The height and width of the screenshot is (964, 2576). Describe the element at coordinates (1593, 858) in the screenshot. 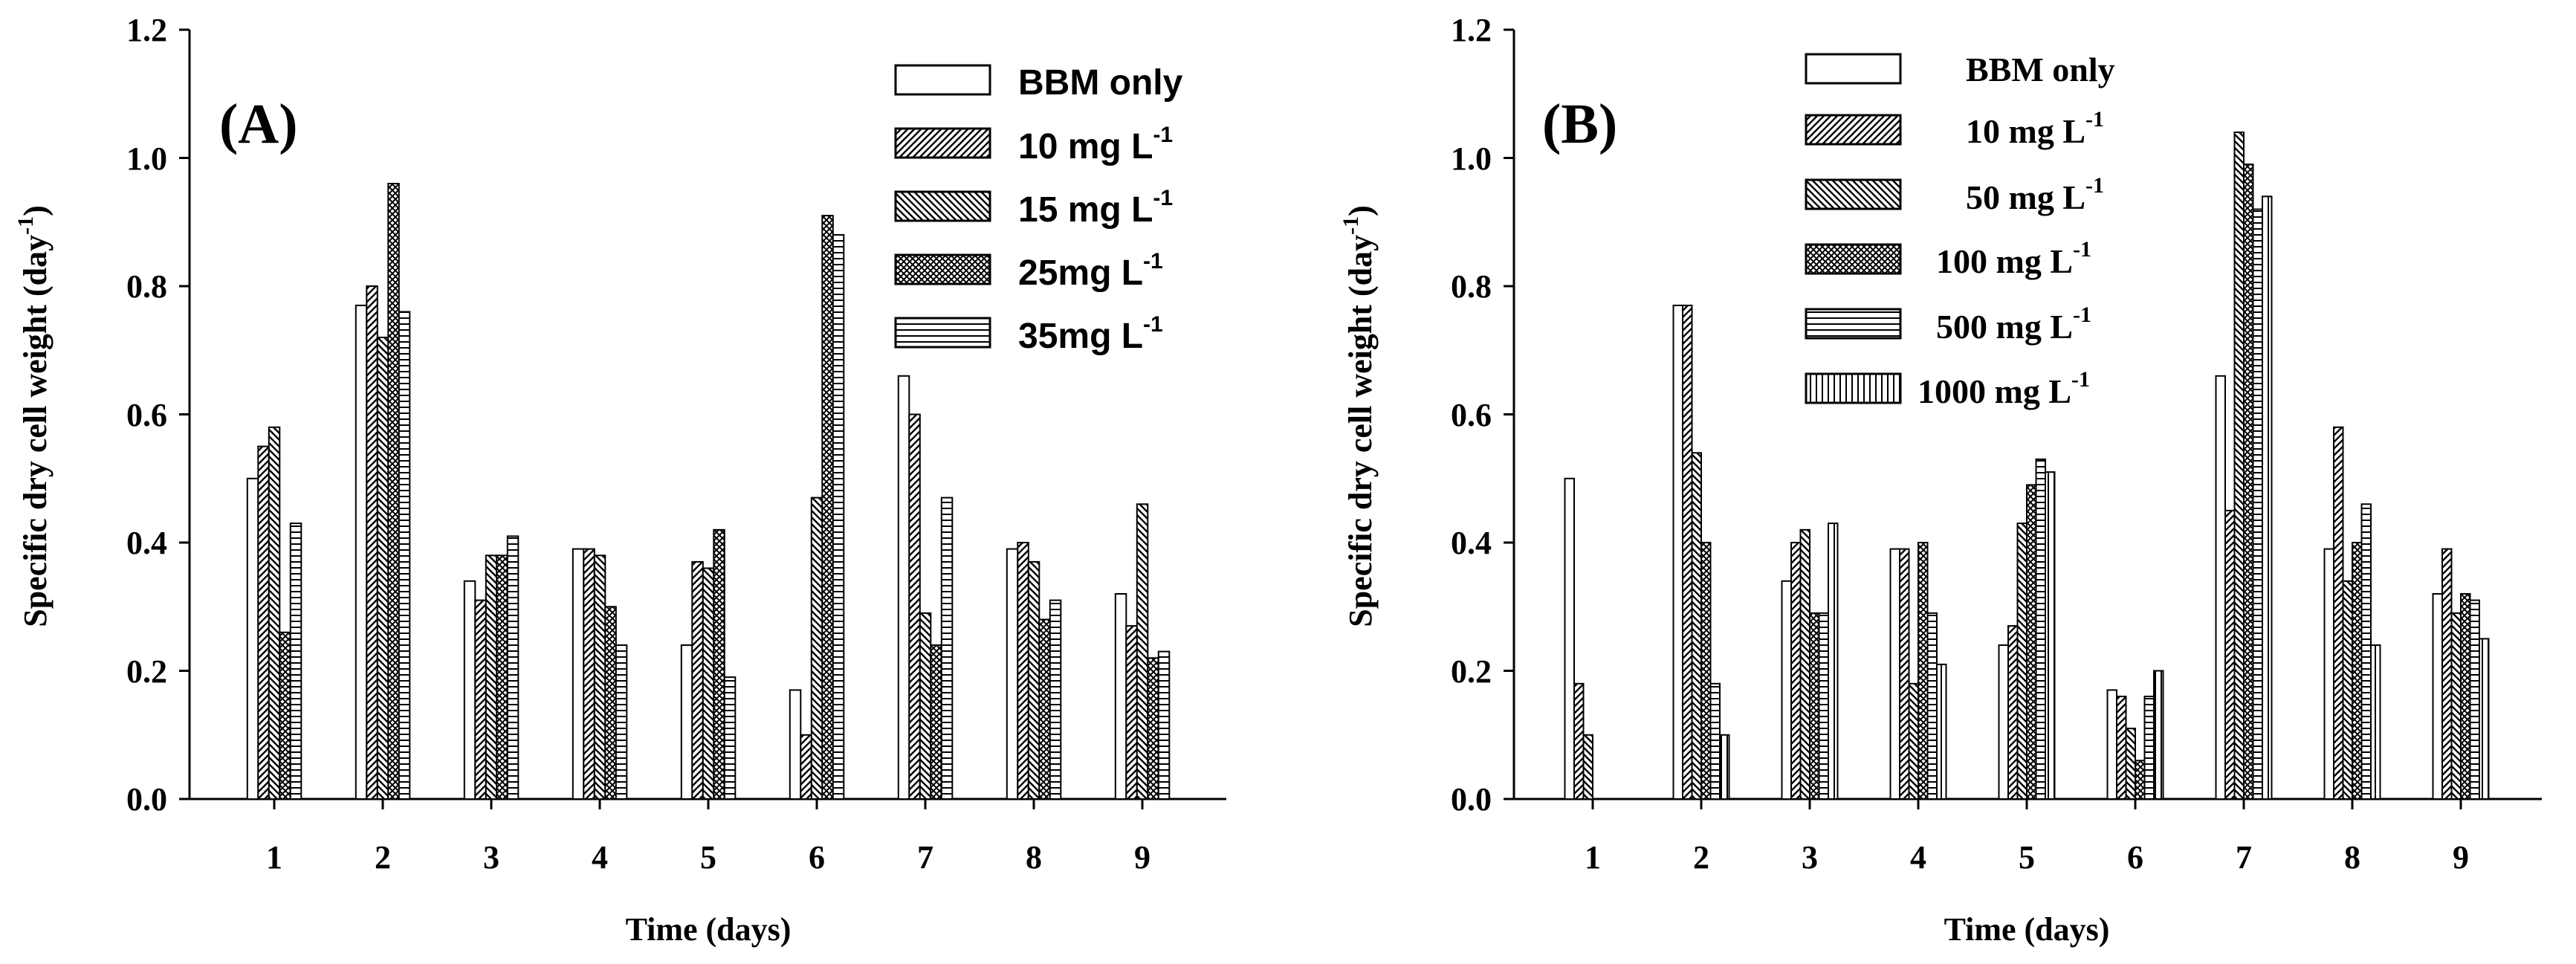

I see `x-tick-label: 1` at that location.